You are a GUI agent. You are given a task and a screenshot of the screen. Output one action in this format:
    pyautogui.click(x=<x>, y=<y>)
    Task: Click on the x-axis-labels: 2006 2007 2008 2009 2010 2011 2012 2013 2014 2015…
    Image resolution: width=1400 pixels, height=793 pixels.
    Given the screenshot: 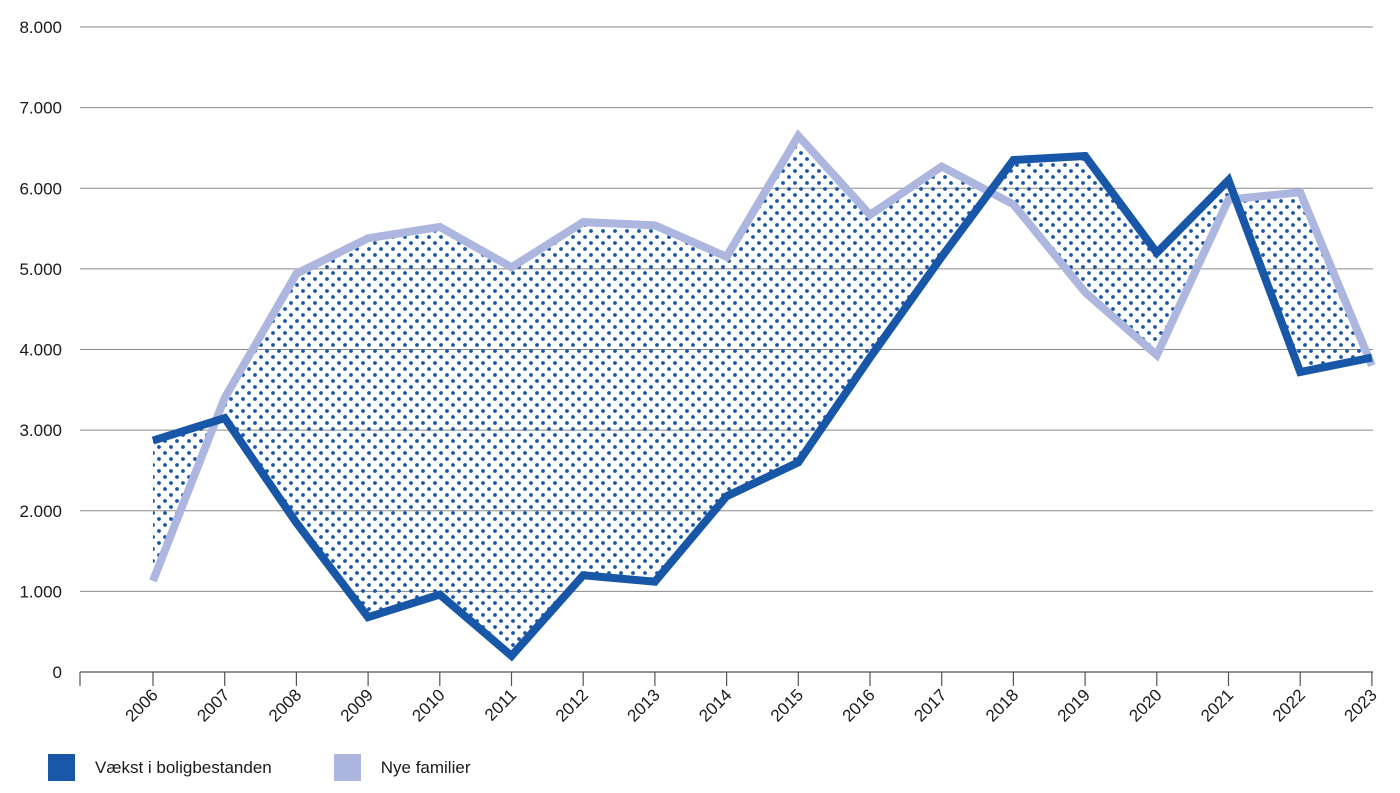 What is the action you would take?
    pyautogui.click(x=751, y=705)
    